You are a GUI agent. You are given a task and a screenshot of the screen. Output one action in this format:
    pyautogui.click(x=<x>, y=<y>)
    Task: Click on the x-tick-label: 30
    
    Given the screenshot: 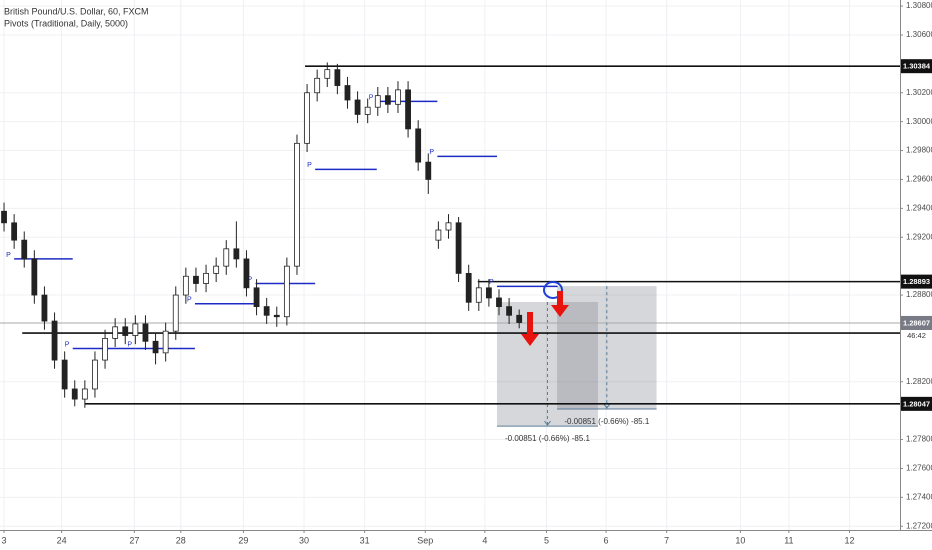 What is the action you would take?
    pyautogui.click(x=304, y=540)
    